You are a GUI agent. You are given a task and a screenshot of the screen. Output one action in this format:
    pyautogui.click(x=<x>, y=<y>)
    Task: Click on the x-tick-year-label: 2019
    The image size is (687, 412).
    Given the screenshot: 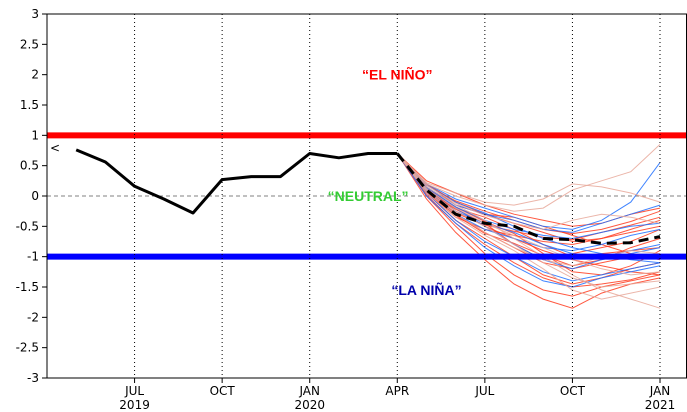 What is the action you would take?
    pyautogui.click(x=134, y=405)
    